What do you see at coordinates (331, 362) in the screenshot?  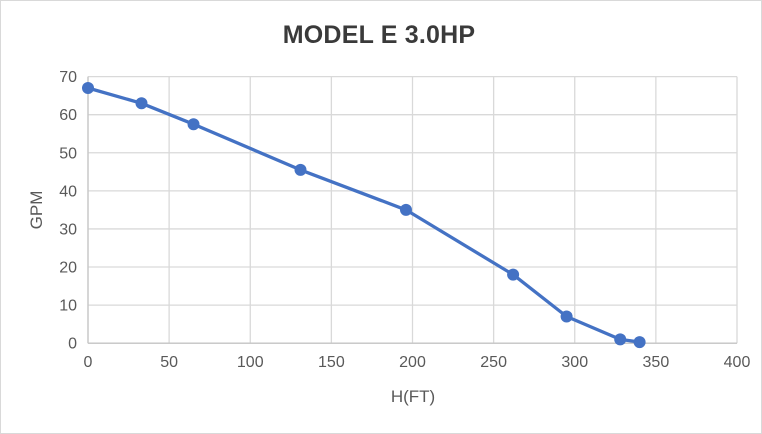 I see `x-tick-label: 150` at bounding box center [331, 362].